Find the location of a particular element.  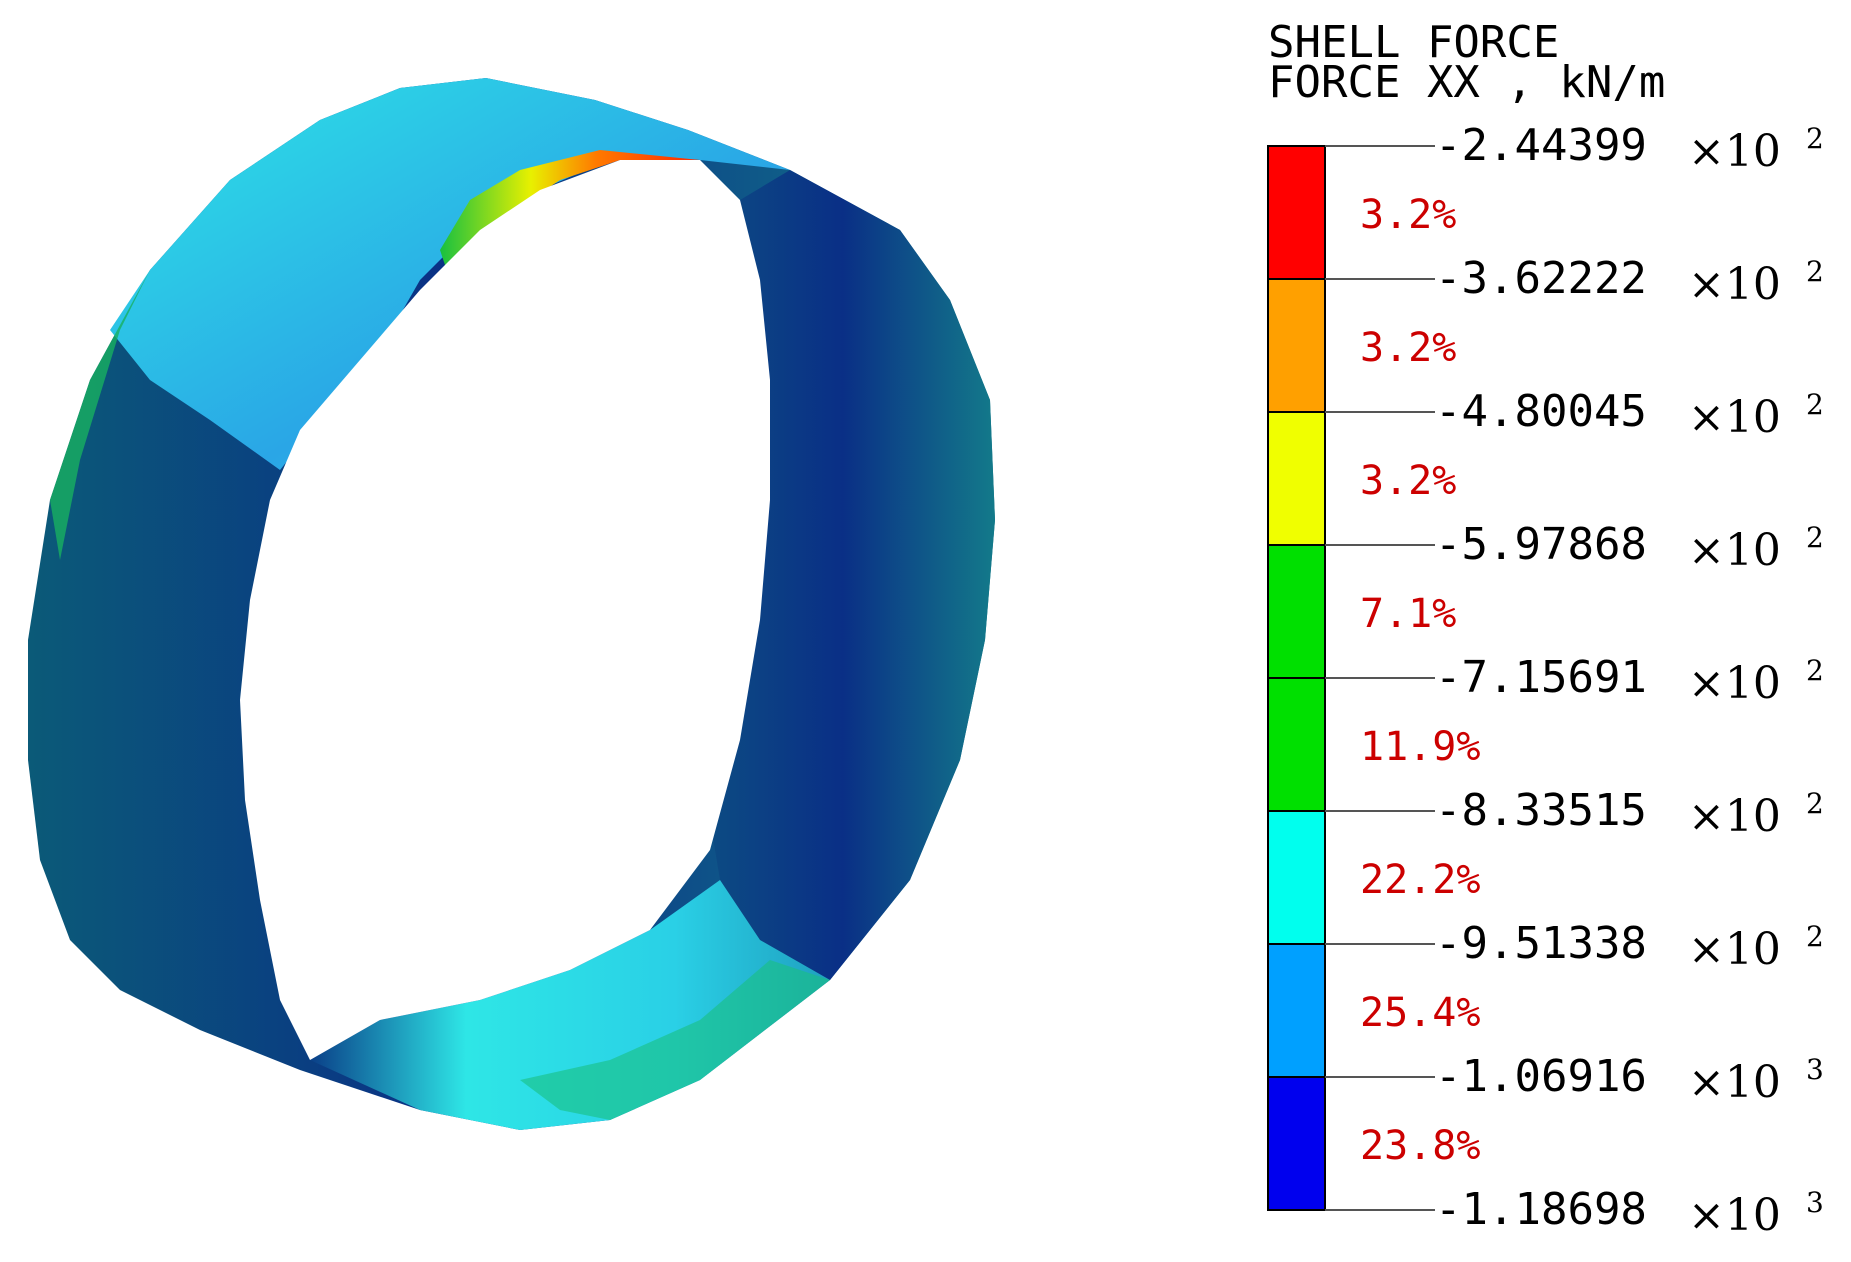

legend-band-percent-1: 3.2% is located at coordinates (1408, 215).